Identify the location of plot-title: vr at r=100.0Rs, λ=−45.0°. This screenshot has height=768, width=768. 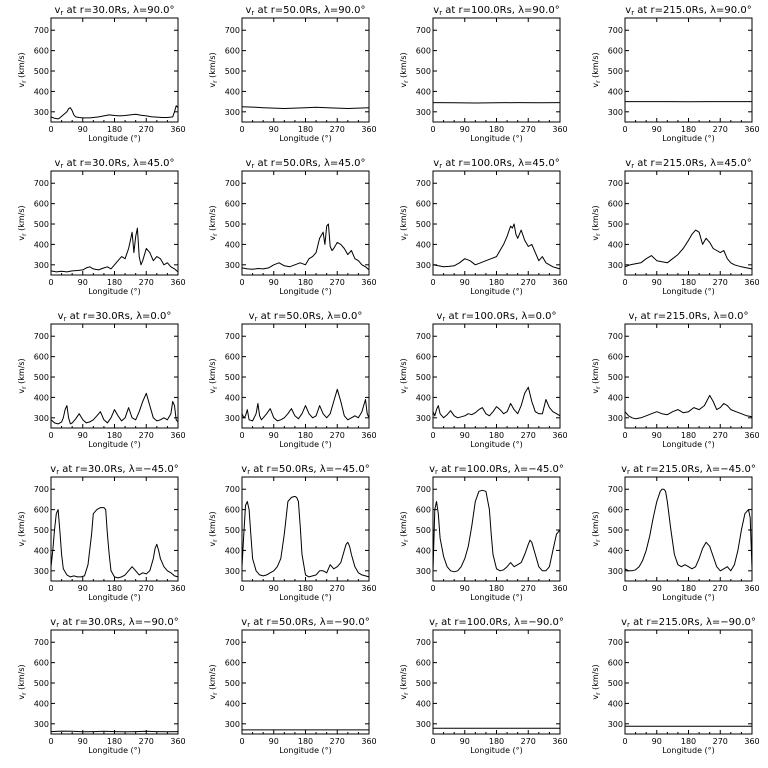
(496, 470).